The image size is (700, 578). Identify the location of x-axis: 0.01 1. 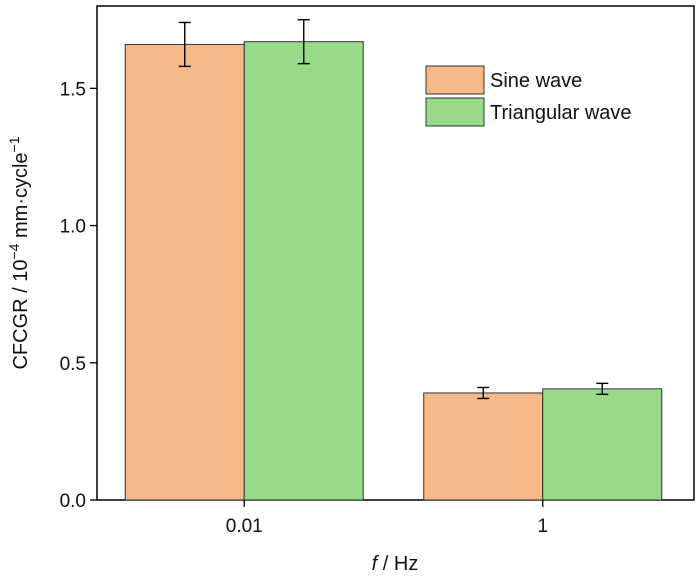
(387, 518).